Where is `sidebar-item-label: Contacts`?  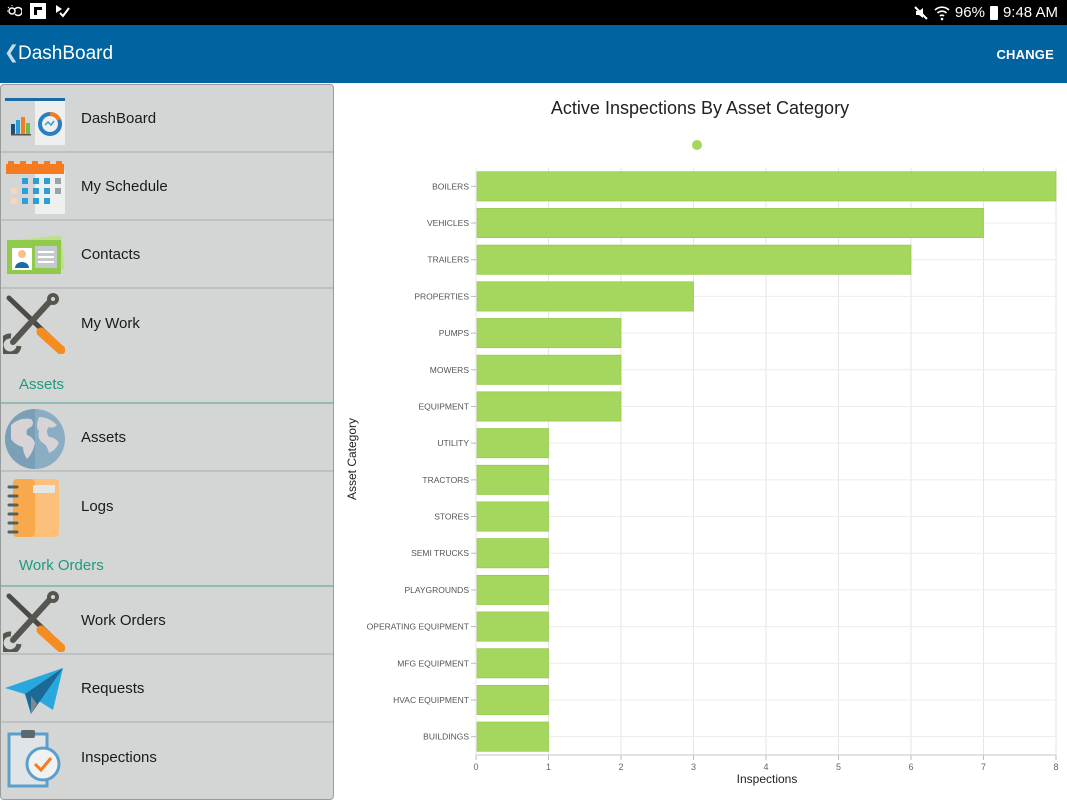
sidebar-item-label: Contacts is located at coordinates (111, 254).